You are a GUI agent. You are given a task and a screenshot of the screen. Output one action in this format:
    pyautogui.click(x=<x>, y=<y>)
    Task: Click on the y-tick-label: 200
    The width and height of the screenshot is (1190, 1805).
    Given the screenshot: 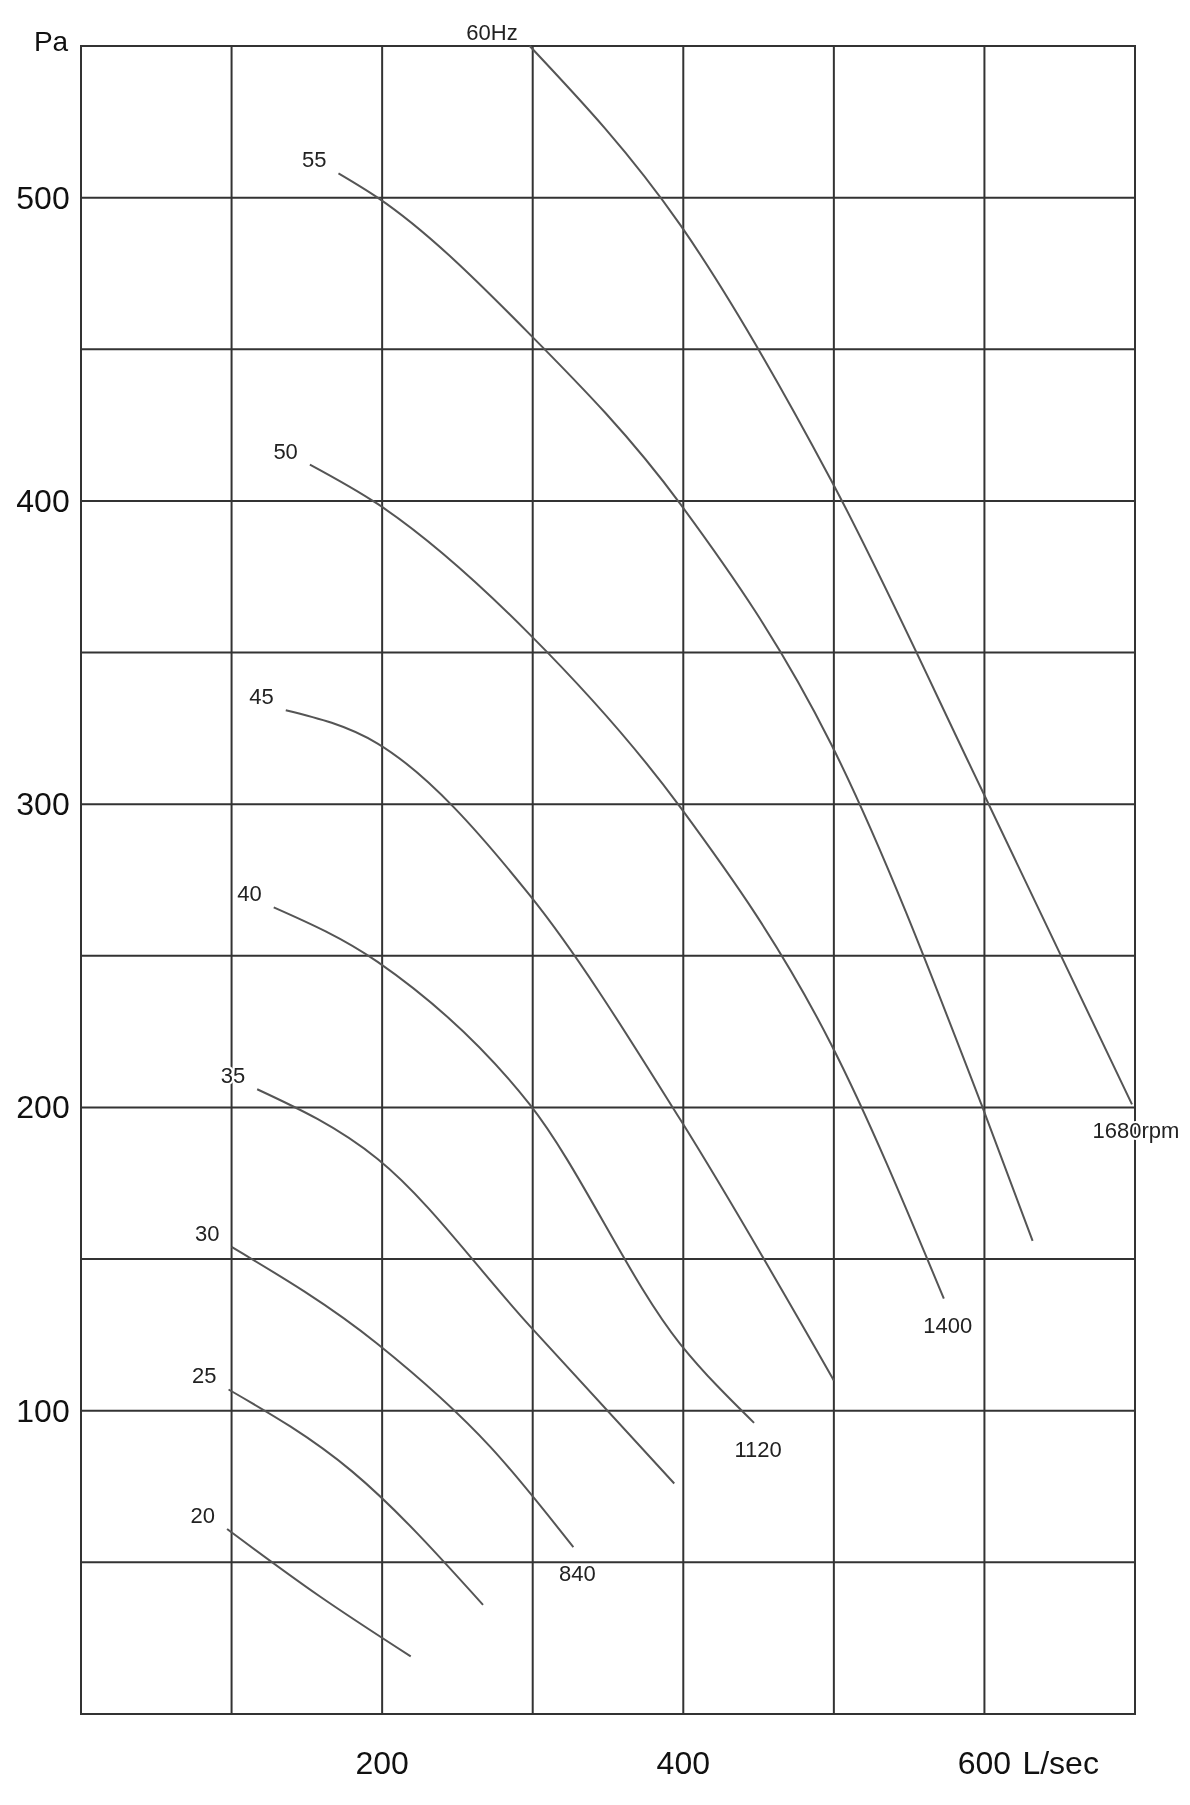 What is the action you would take?
    pyautogui.click(x=43, y=1107)
    